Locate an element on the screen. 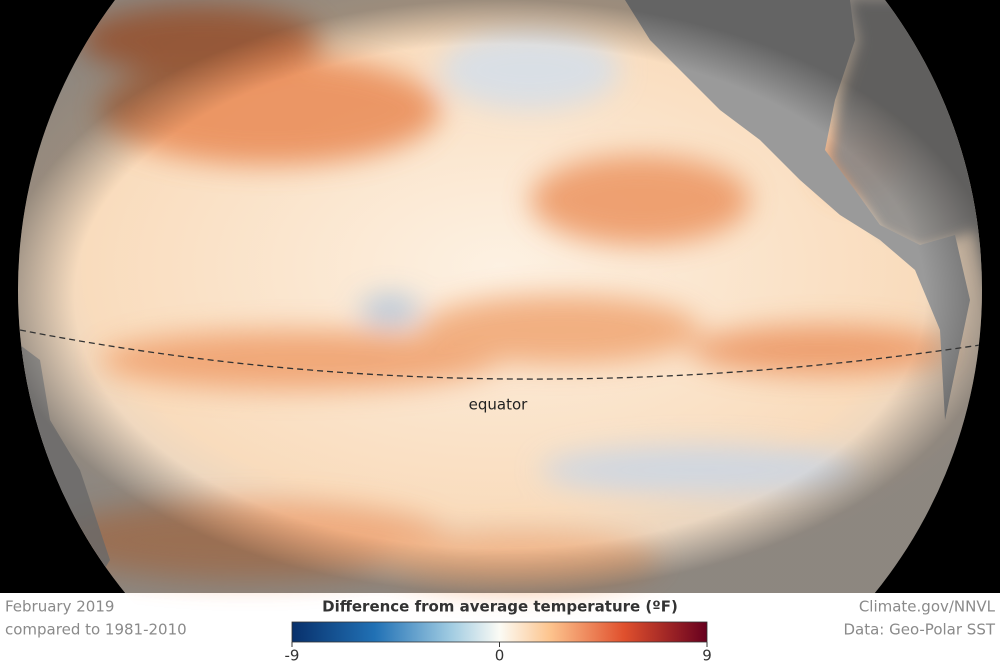  equator-line is located at coordinates (500, 354).